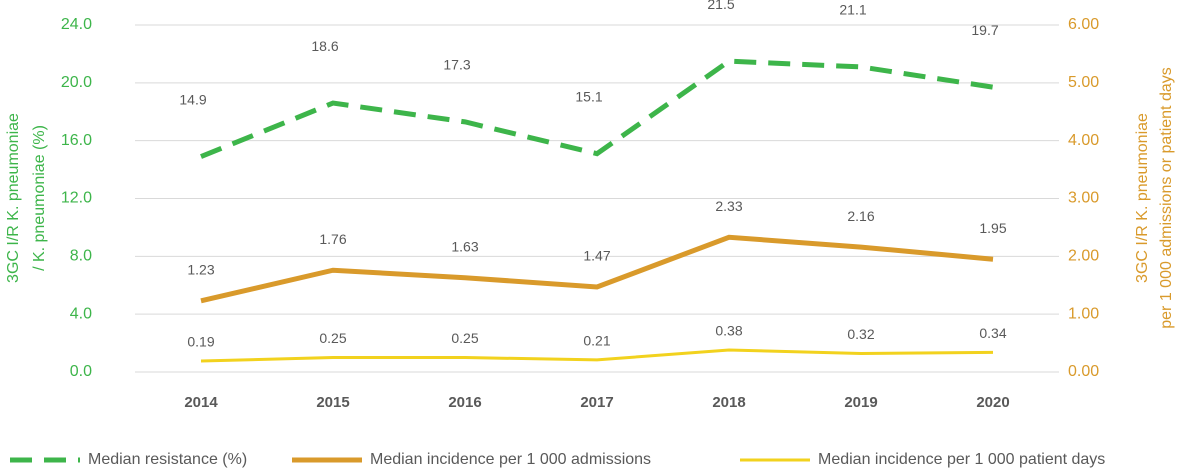 Image resolution: width=1178 pixels, height=470 pixels. Describe the element at coordinates (860, 216) in the screenshot. I see `data-label: 2.16` at that location.